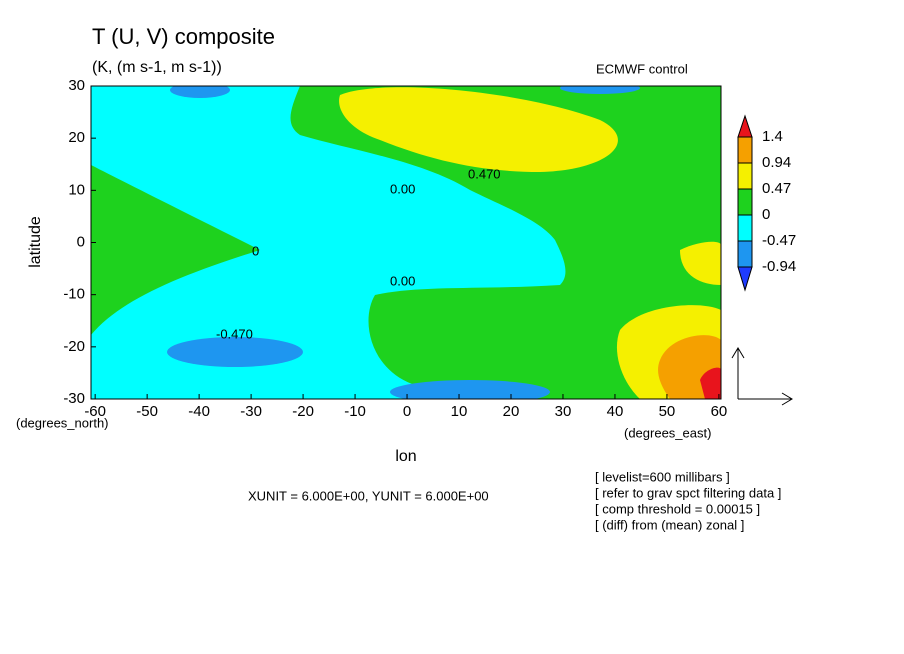 The image size is (904, 654). I want to click on x-tick-label: -40, so click(199, 411).